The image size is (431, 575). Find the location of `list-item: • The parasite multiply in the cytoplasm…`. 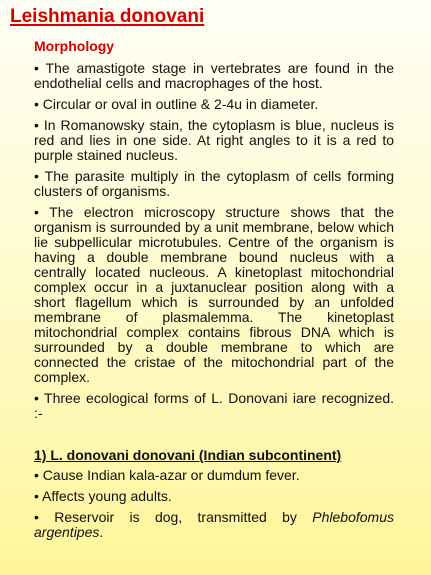

list-item: • The parasite multiply in the cytoplasm… is located at coordinates (214, 183).